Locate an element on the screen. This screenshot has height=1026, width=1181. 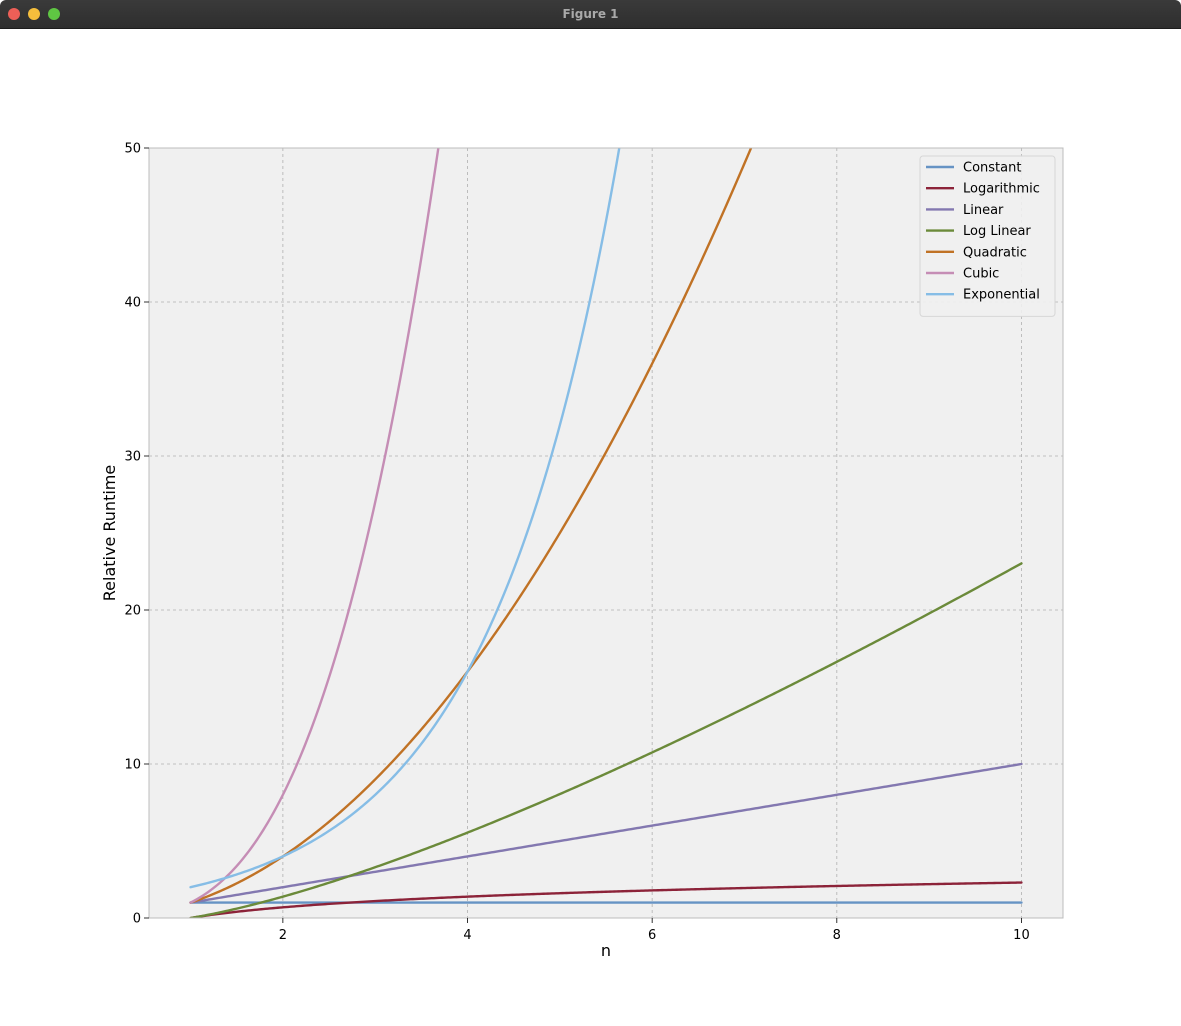
legend-label-exponential: Exponential is located at coordinates (1001, 295).